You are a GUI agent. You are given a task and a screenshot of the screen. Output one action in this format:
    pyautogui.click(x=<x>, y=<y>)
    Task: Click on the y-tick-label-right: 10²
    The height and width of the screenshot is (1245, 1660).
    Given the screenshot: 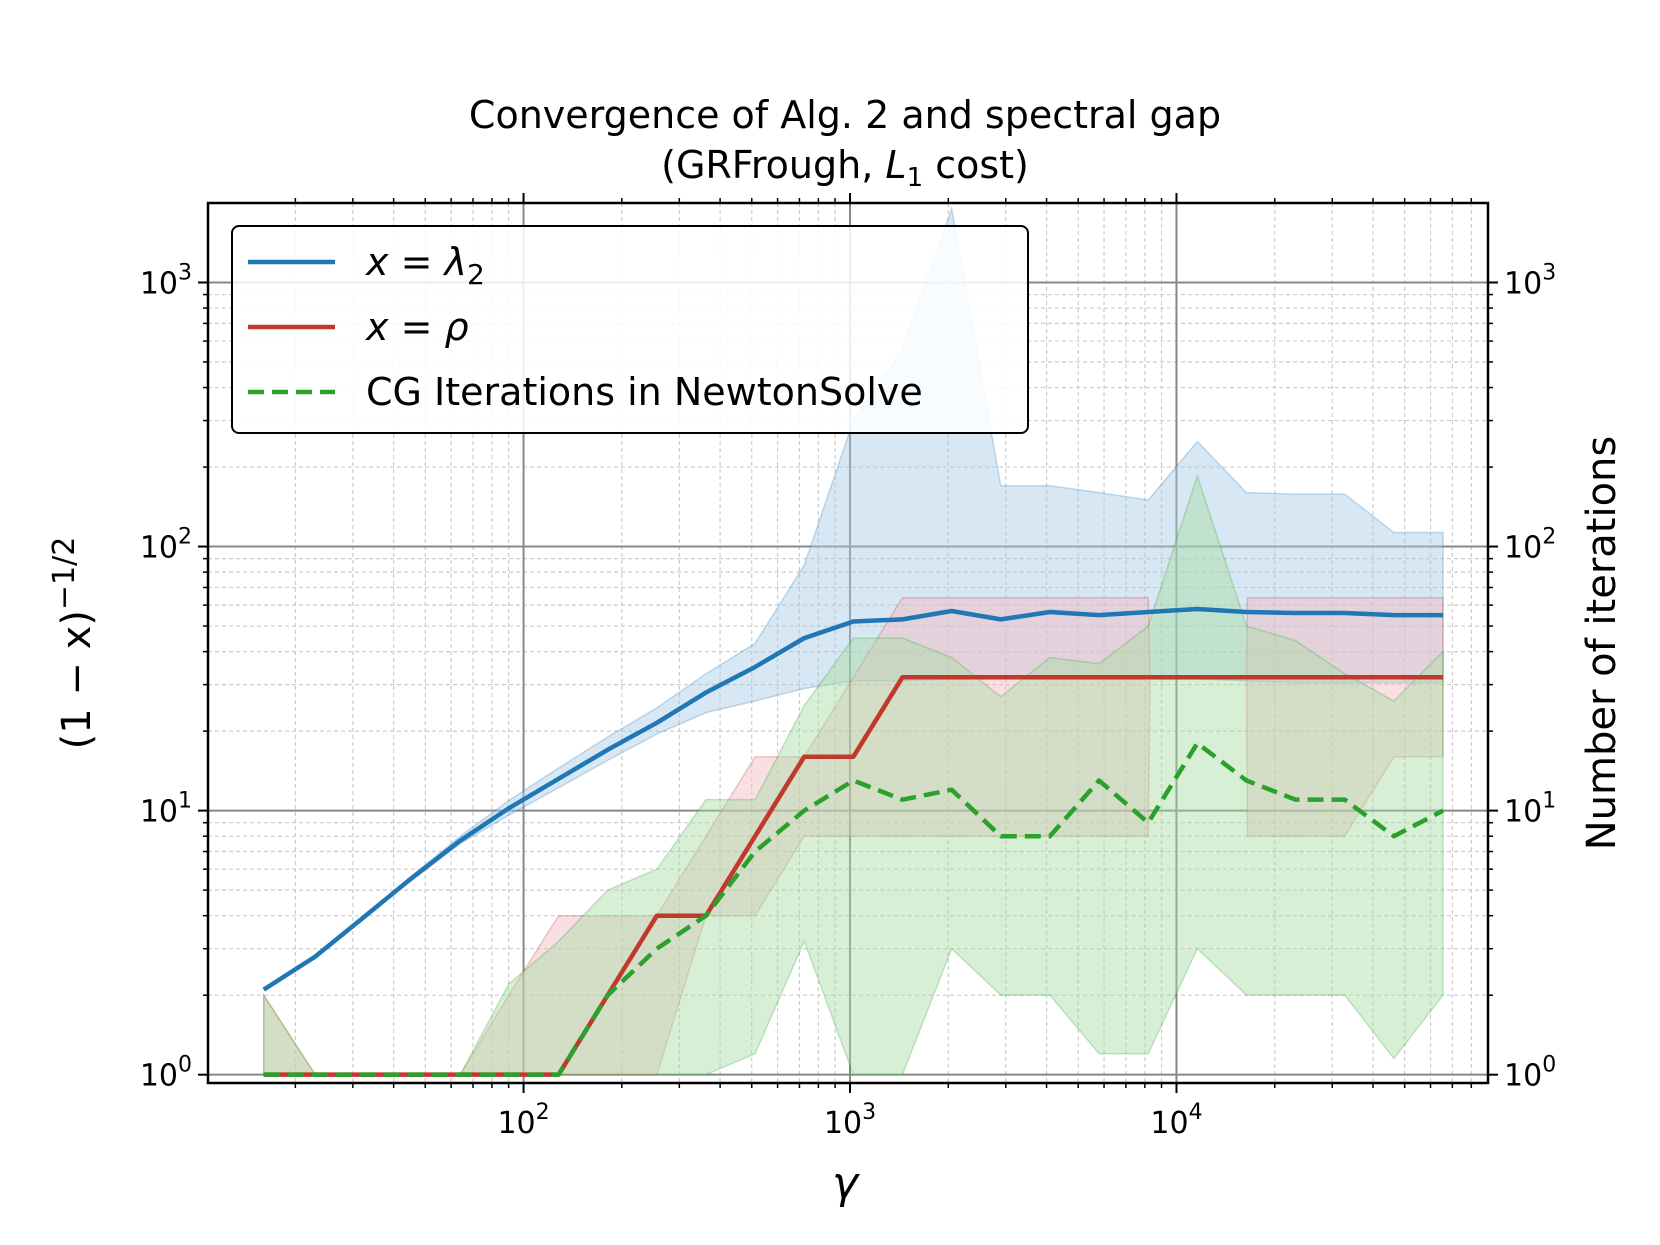 What is the action you would take?
    pyautogui.click(x=1530, y=545)
    